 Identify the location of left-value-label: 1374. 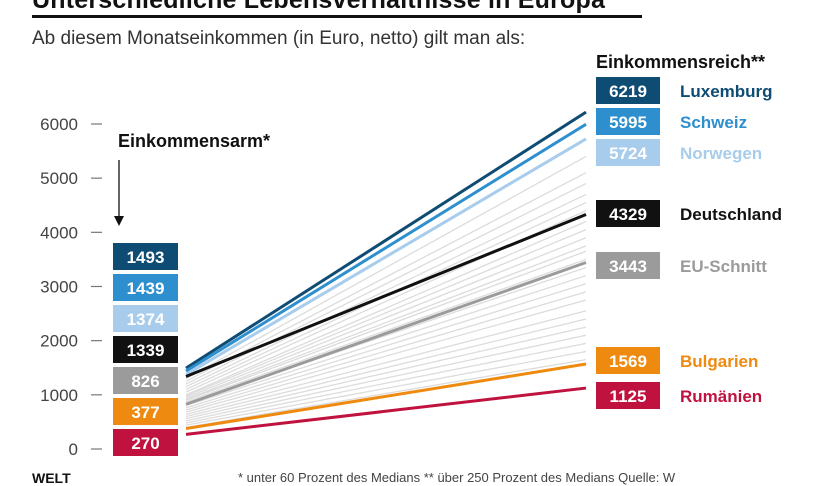
(146, 319).